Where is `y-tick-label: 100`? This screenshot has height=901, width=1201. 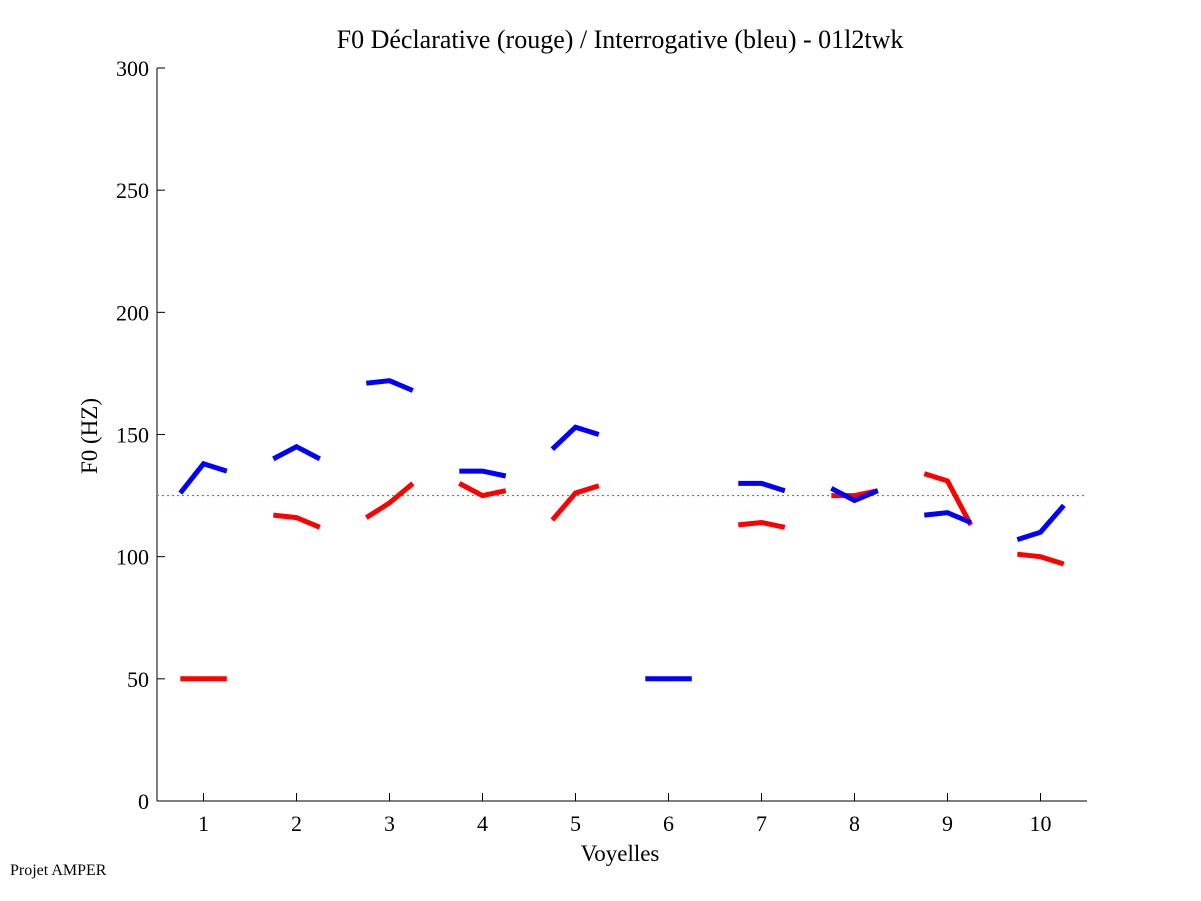
y-tick-label: 100 is located at coordinates (132, 557).